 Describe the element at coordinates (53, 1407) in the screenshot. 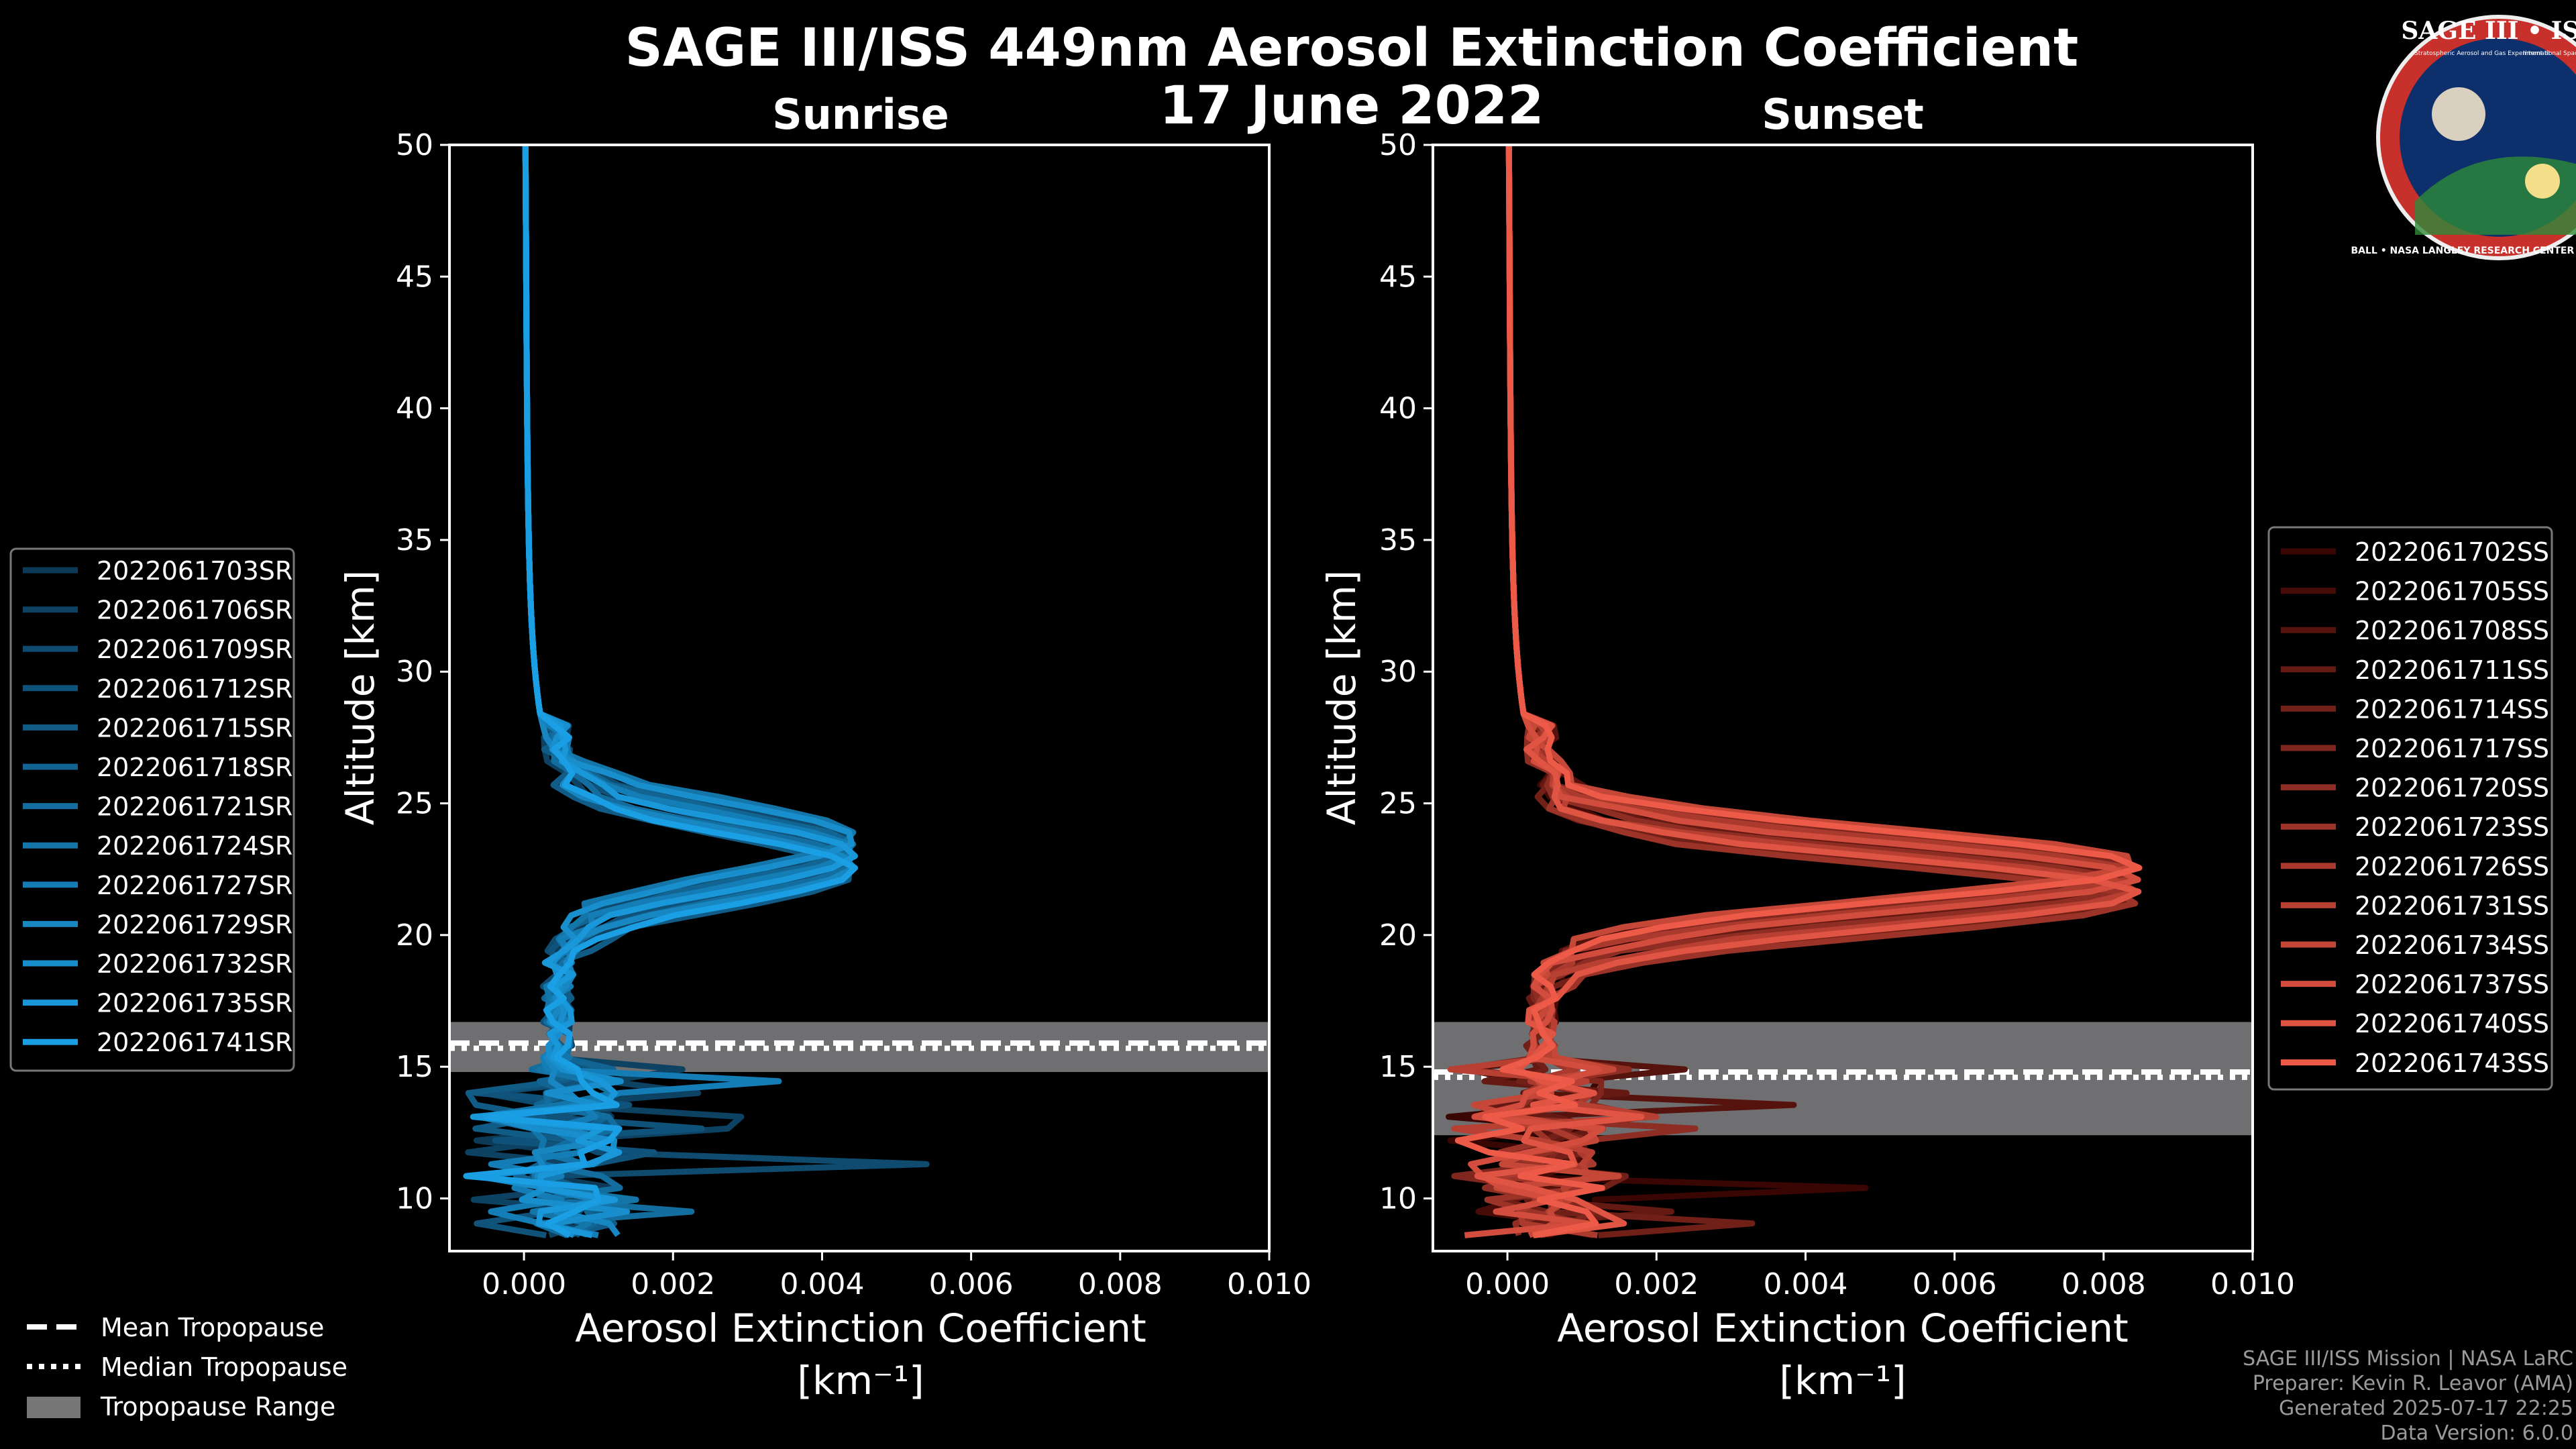

I see `tropopause-range-swatch` at that location.